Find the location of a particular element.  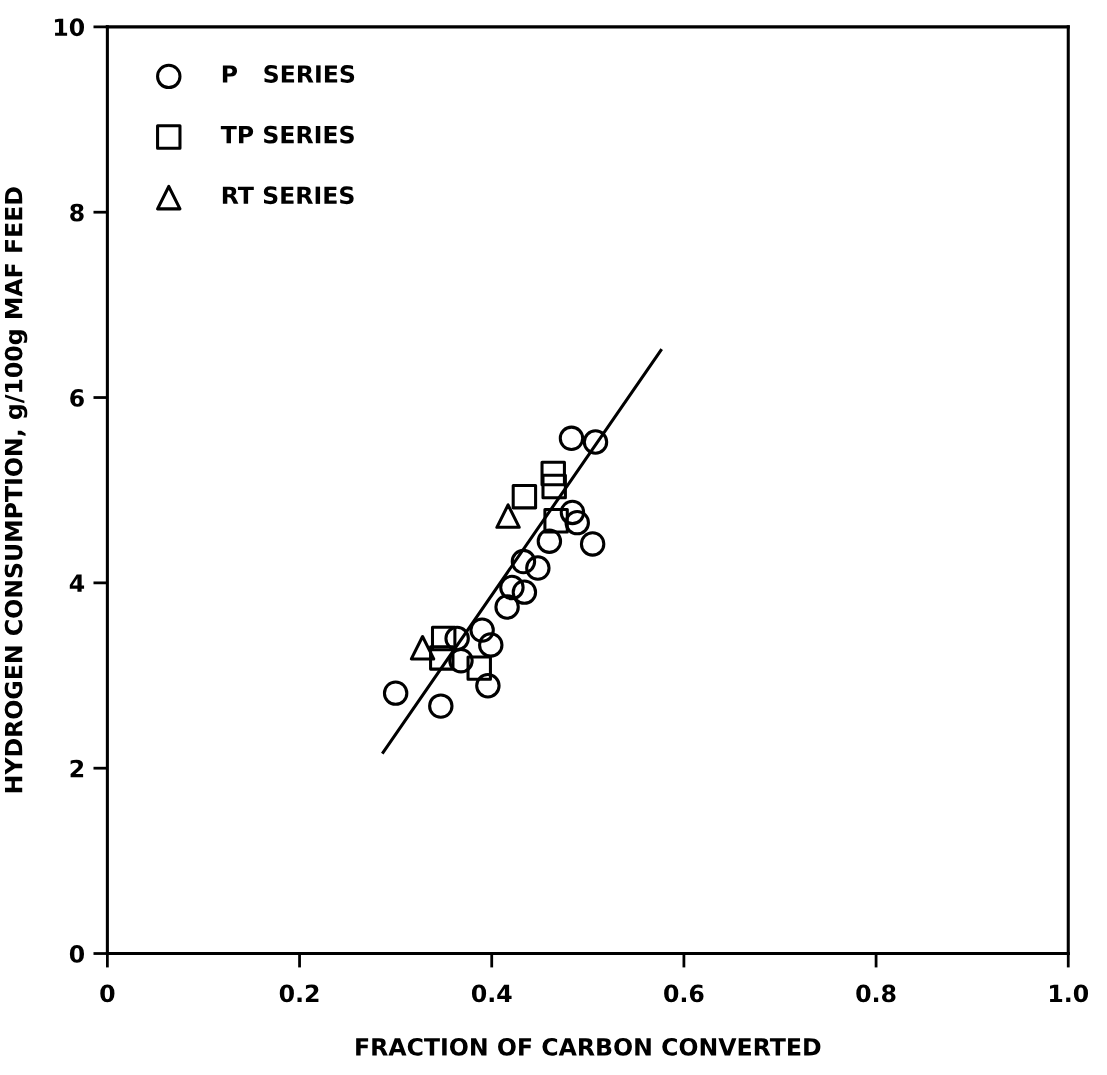

x-tick-label: 0.2 is located at coordinates (299, 993).